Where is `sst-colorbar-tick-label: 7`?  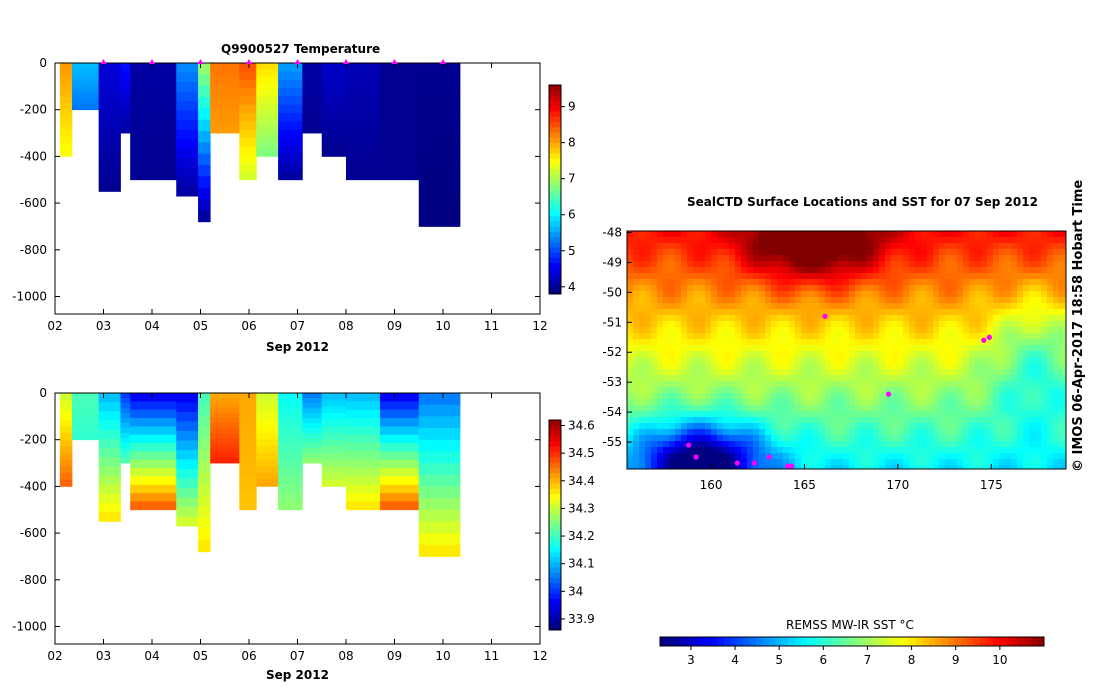
sst-colorbar-tick-label: 7 is located at coordinates (868, 660).